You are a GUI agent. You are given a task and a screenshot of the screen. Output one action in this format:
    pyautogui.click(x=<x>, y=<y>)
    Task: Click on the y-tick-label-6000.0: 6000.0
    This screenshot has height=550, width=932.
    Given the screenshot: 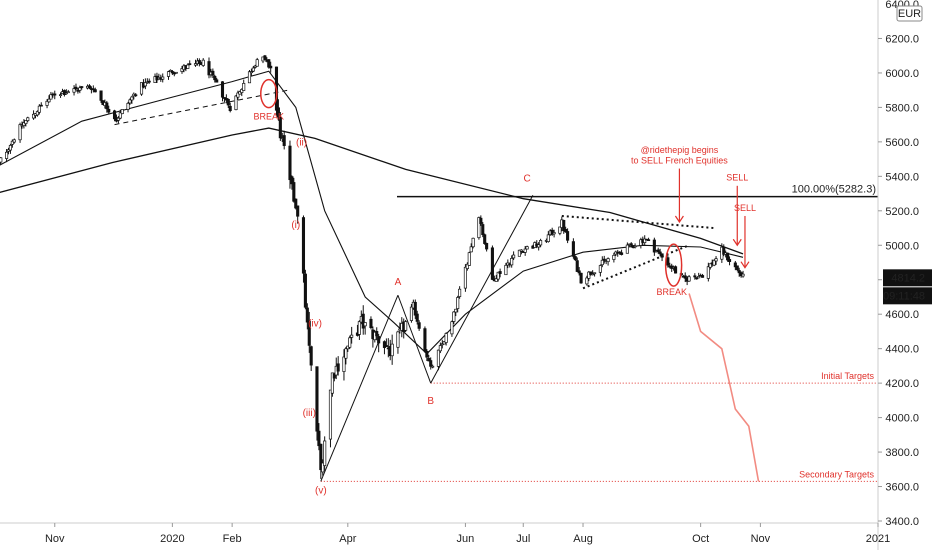 What is the action you would take?
    pyautogui.click(x=902, y=74)
    